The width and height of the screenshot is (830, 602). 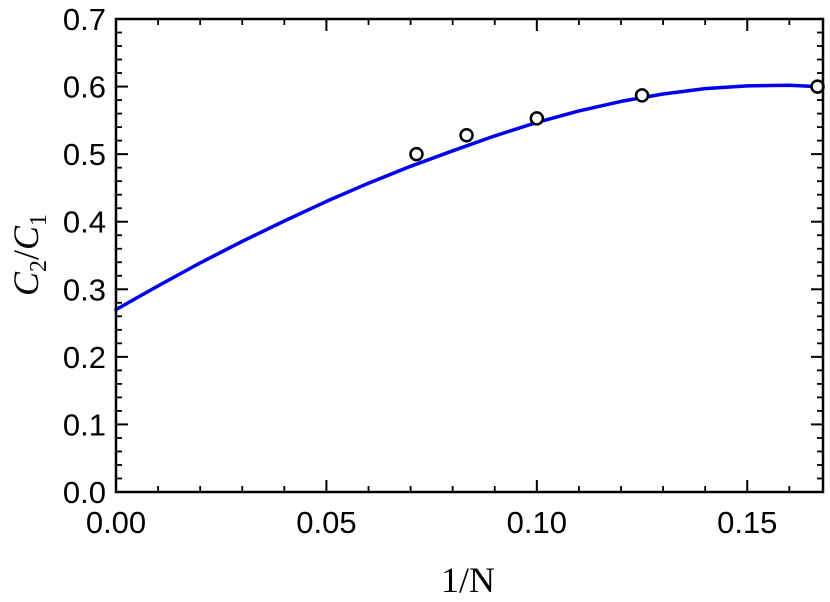 I want to click on y-tick-label: 0.6, so click(x=84, y=87).